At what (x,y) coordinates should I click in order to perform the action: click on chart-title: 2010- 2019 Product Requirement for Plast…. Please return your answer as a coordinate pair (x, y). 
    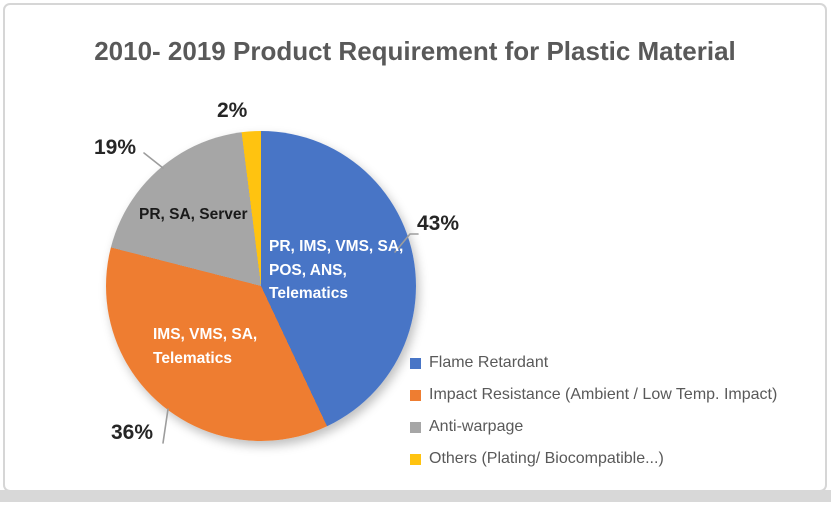
    Looking at the image, I should click on (415, 51).